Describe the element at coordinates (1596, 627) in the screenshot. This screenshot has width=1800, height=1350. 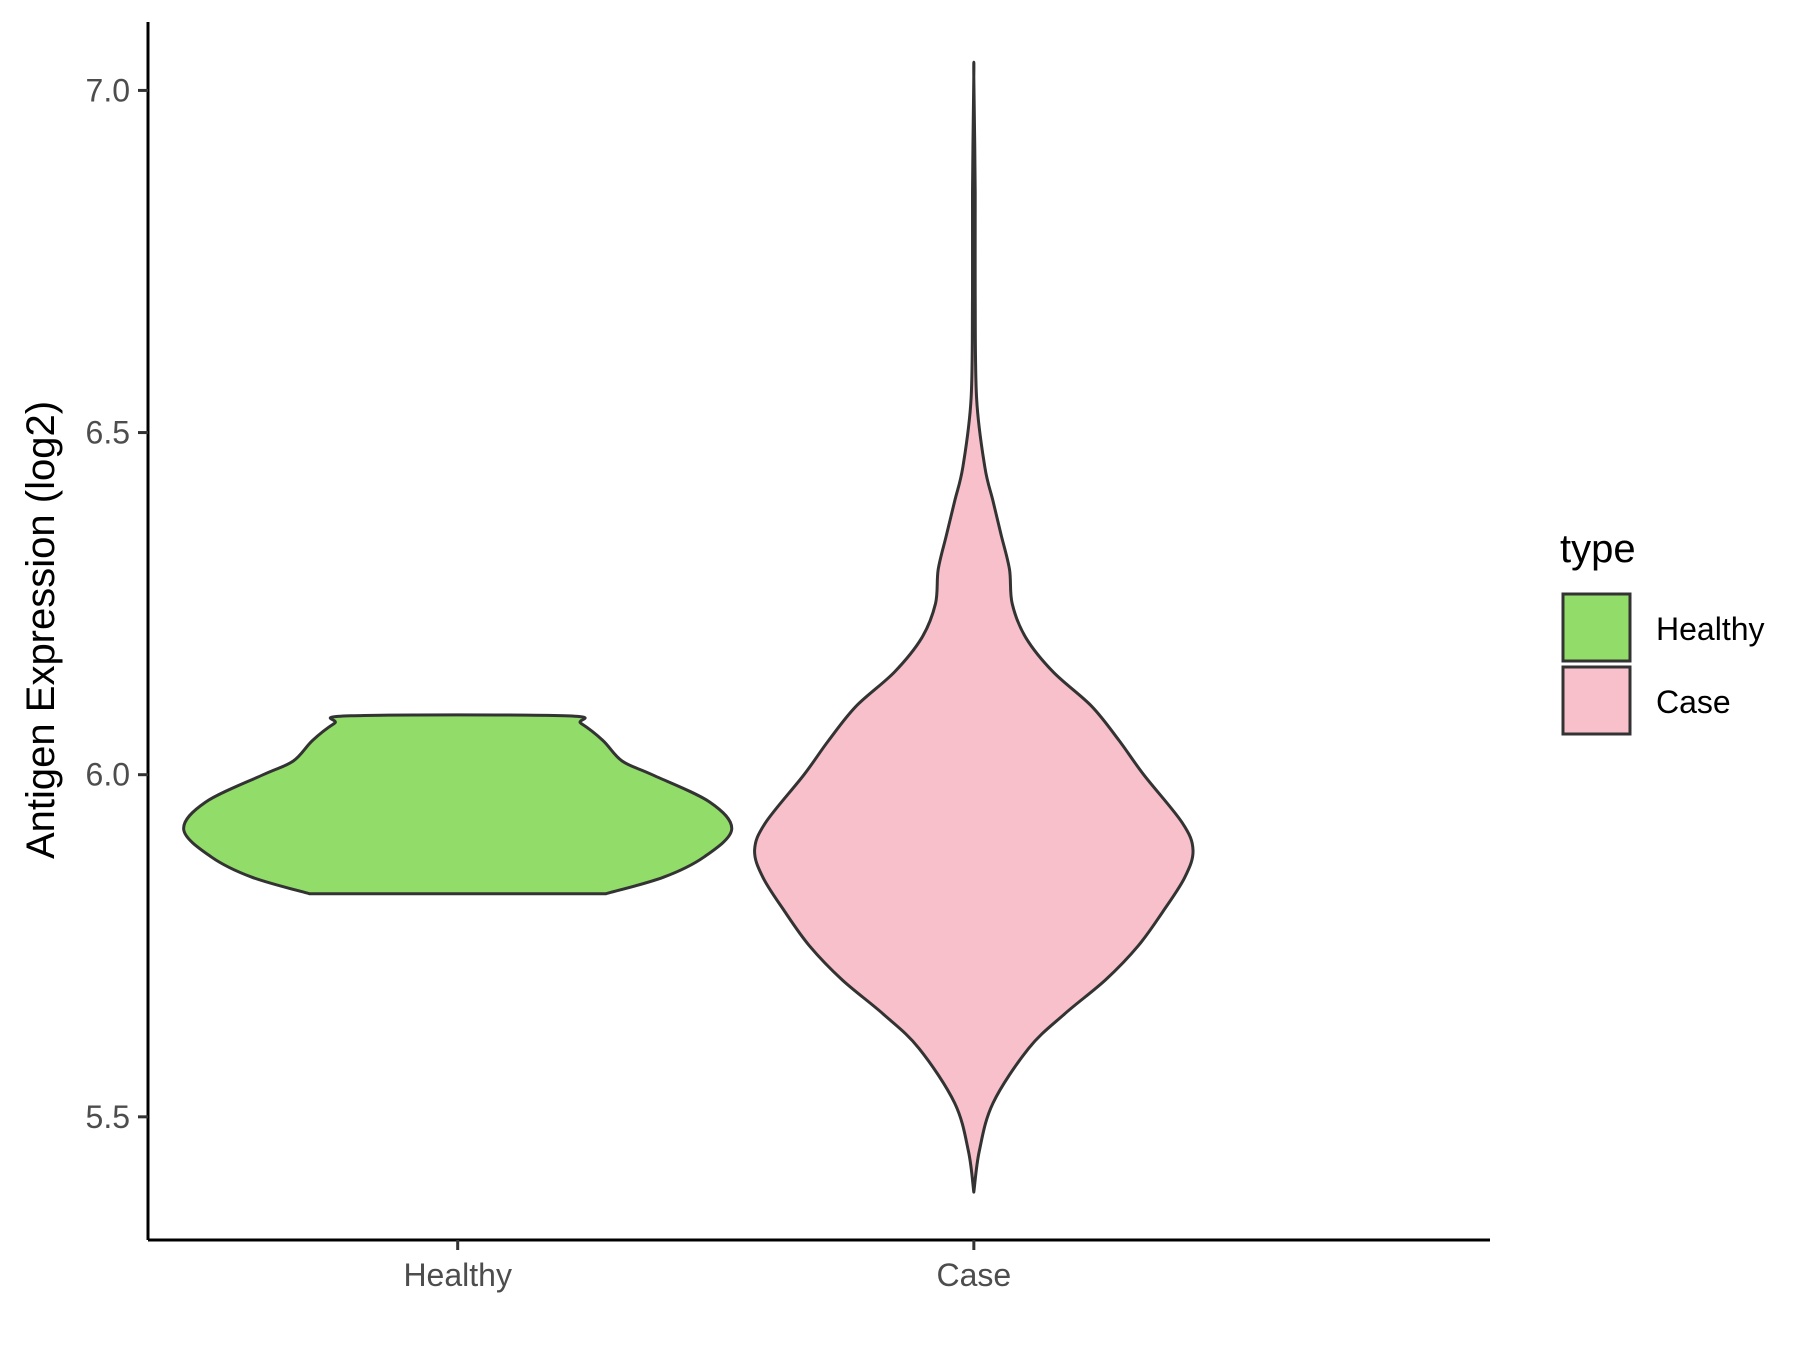
I see `legend-swatch-healthy` at that location.